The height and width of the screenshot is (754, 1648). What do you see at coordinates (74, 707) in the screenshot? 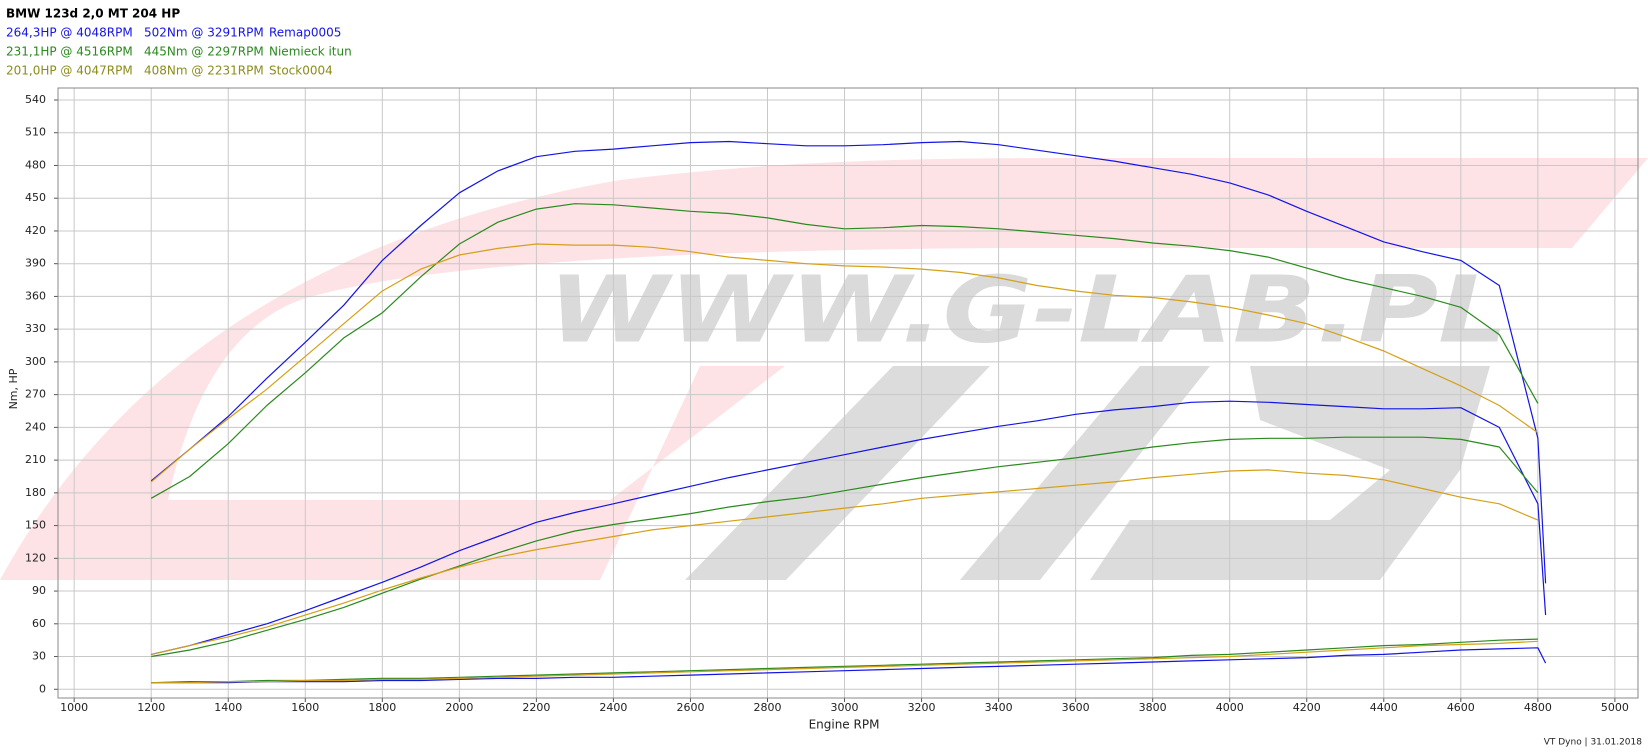
I see `x-tick-label: 1000` at bounding box center [74, 707].